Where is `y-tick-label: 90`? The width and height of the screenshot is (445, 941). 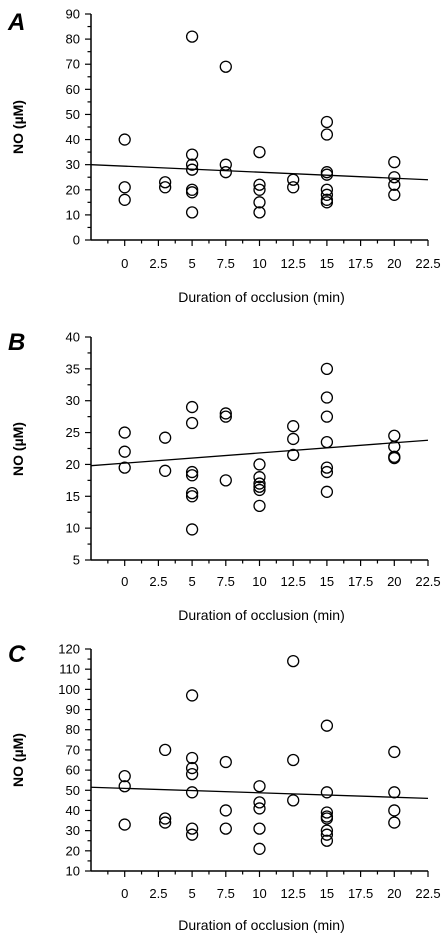
y-tick-label: 90 is located at coordinates (73, 14).